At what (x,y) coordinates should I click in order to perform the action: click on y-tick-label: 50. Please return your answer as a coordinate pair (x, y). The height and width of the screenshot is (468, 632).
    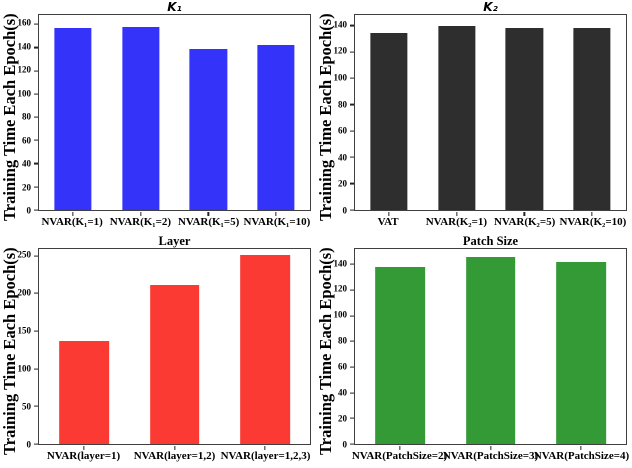
    Looking at the image, I should click on (26, 406).